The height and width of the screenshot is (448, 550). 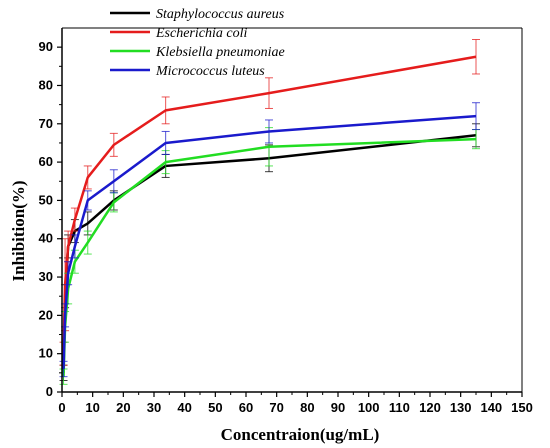 I want to click on x-tick-label: 10, so click(x=92, y=407).